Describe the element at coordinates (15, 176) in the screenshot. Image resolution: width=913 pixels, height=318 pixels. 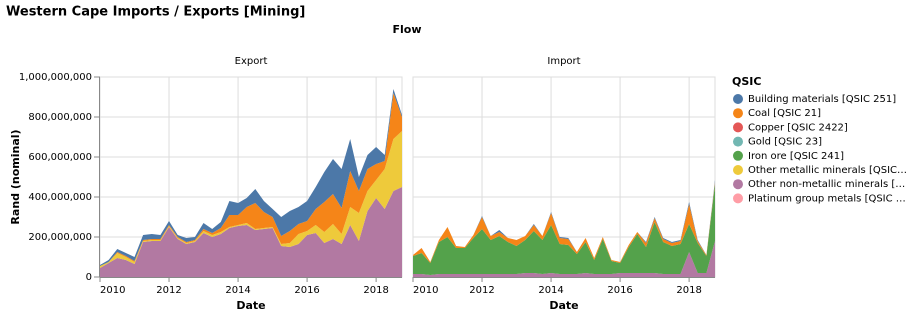
I see `y-axis-label: Rand (nominal)` at that location.